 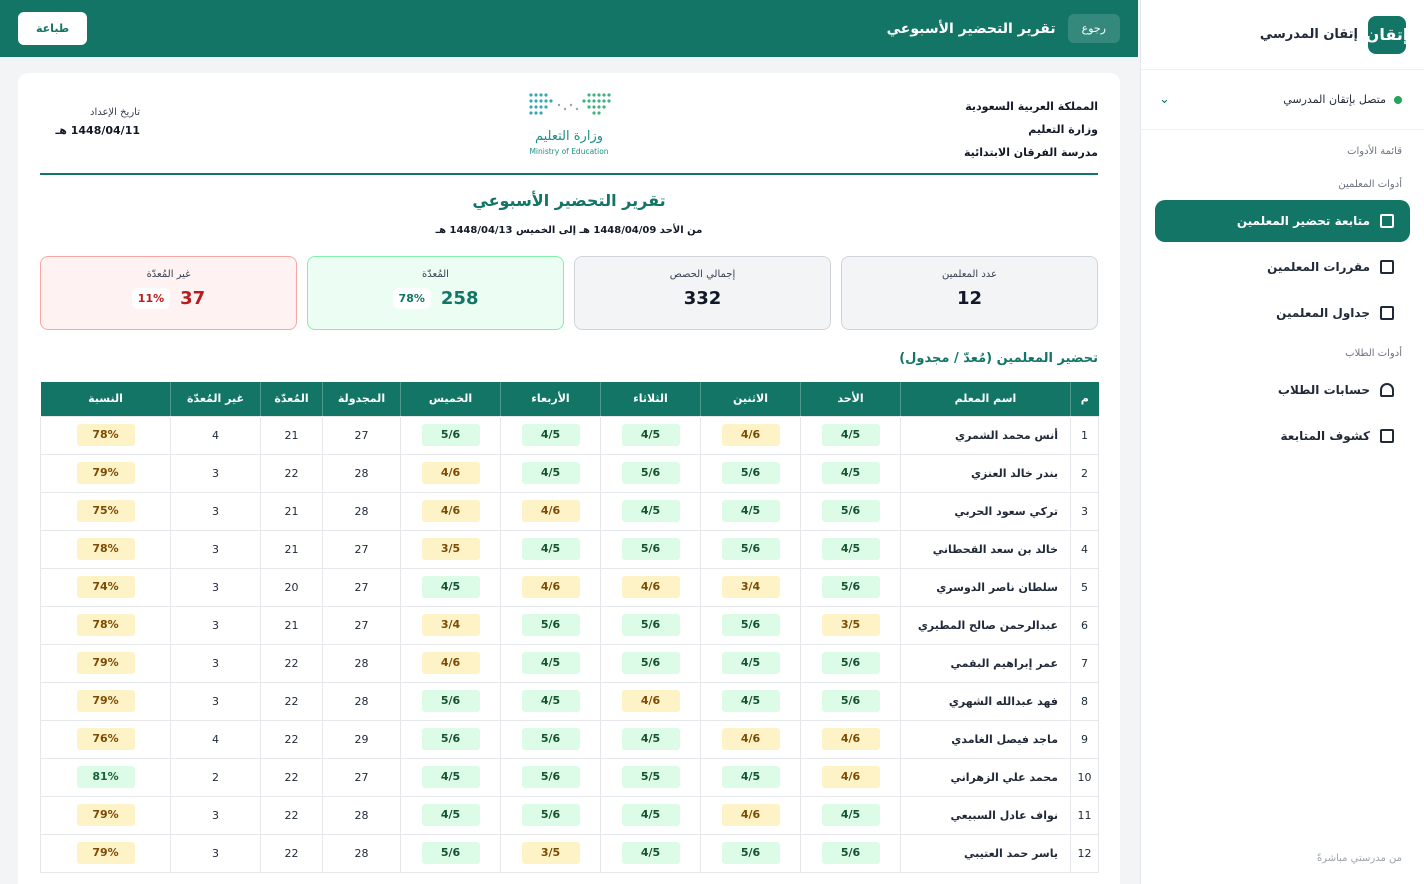 I want to click on table-icon, so click(x=1387, y=436).